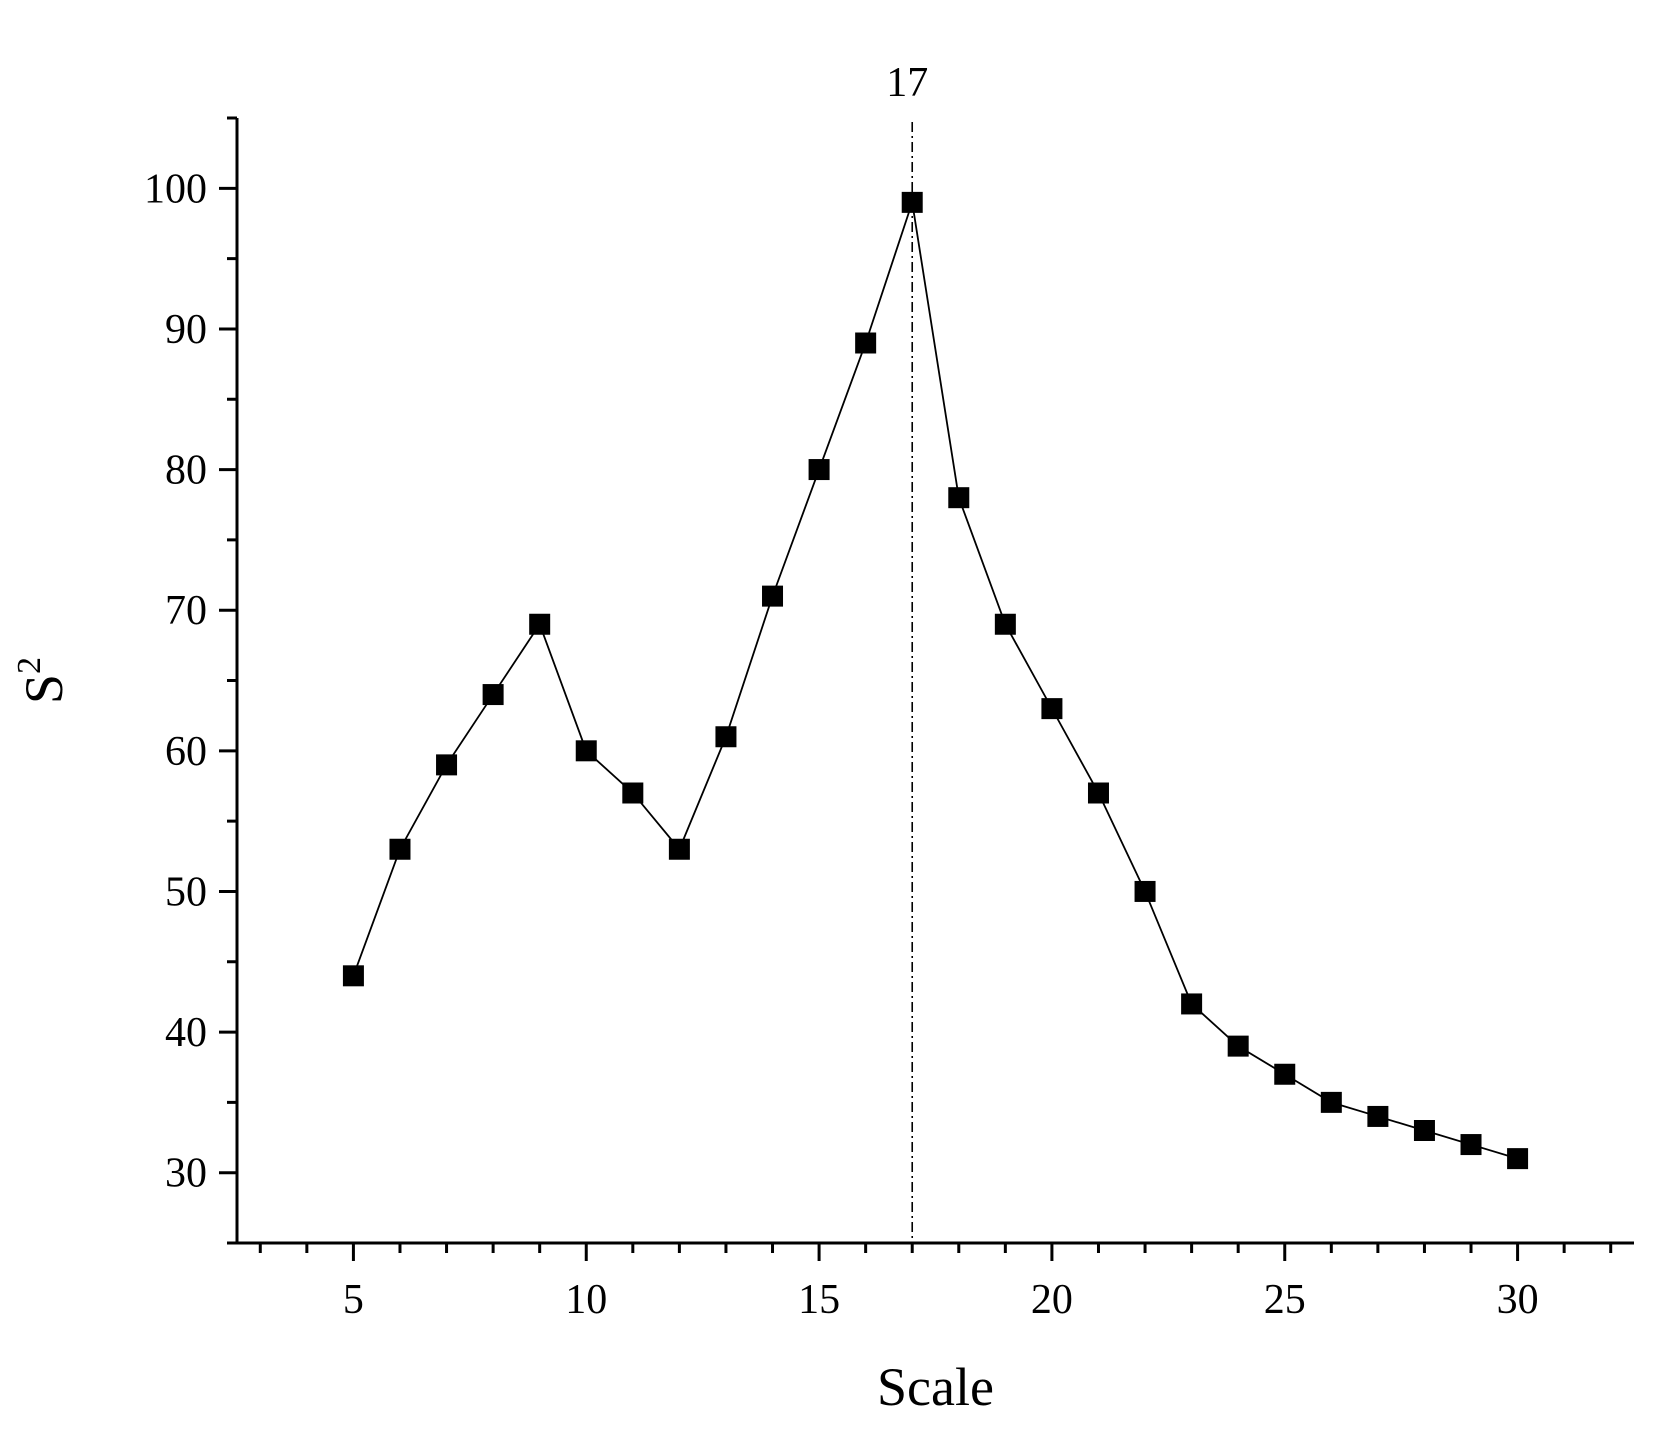 This screenshot has height=1432, width=1656. I want to click on y-tick-label: 90, so click(186, 330).